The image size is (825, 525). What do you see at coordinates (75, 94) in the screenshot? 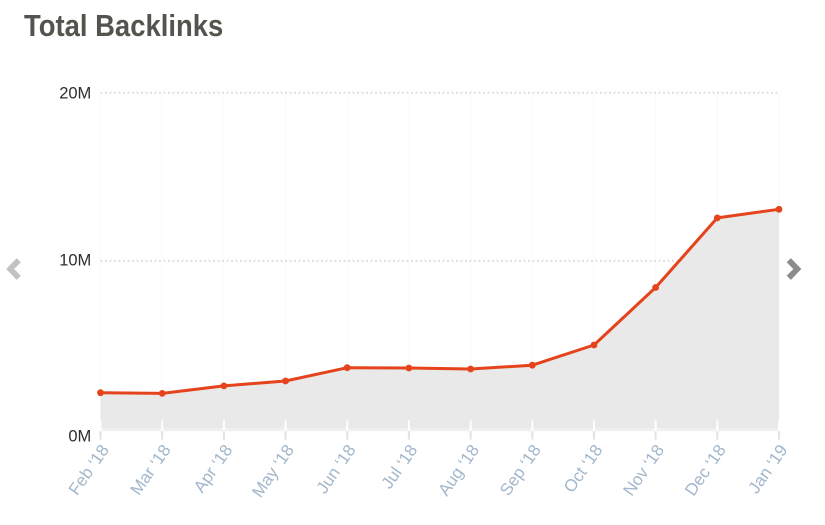
I see `svg-text: 20M` at bounding box center [75, 94].